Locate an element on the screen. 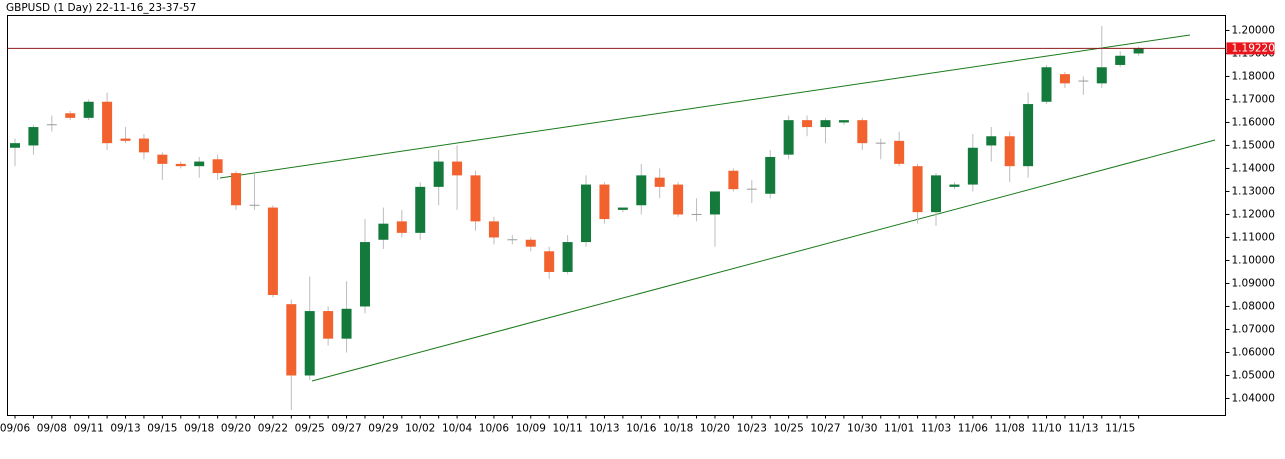 This screenshot has height=459, width=1285. last-price-label: 1.19220 is located at coordinates (1253, 48).